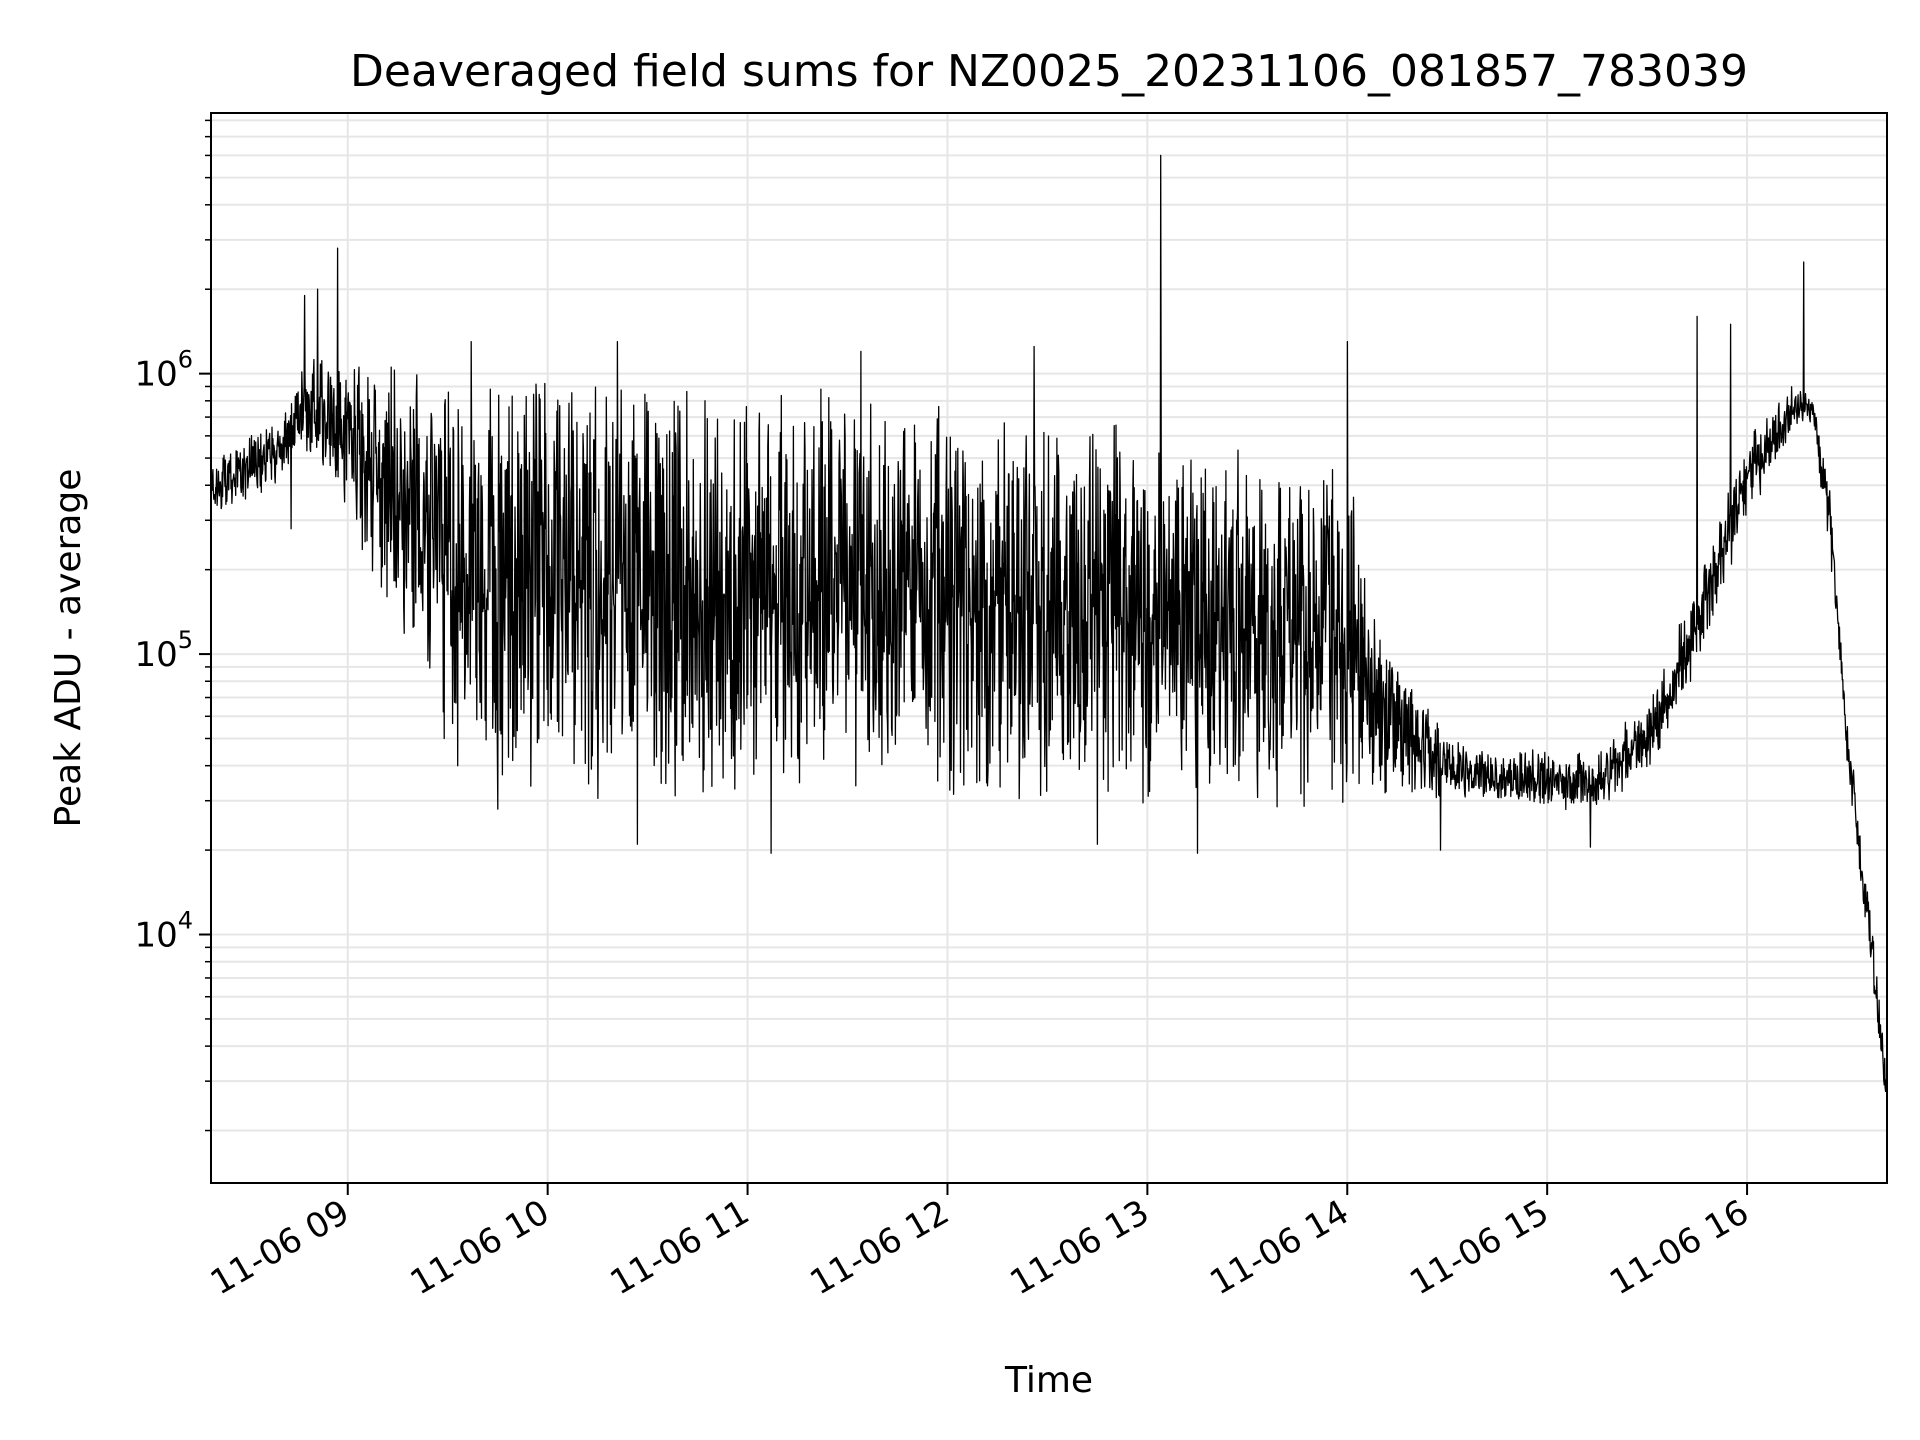 The width and height of the screenshot is (1920, 1440). I want to click on x-tick-label: 11-06 16, so click(1679, 1247).